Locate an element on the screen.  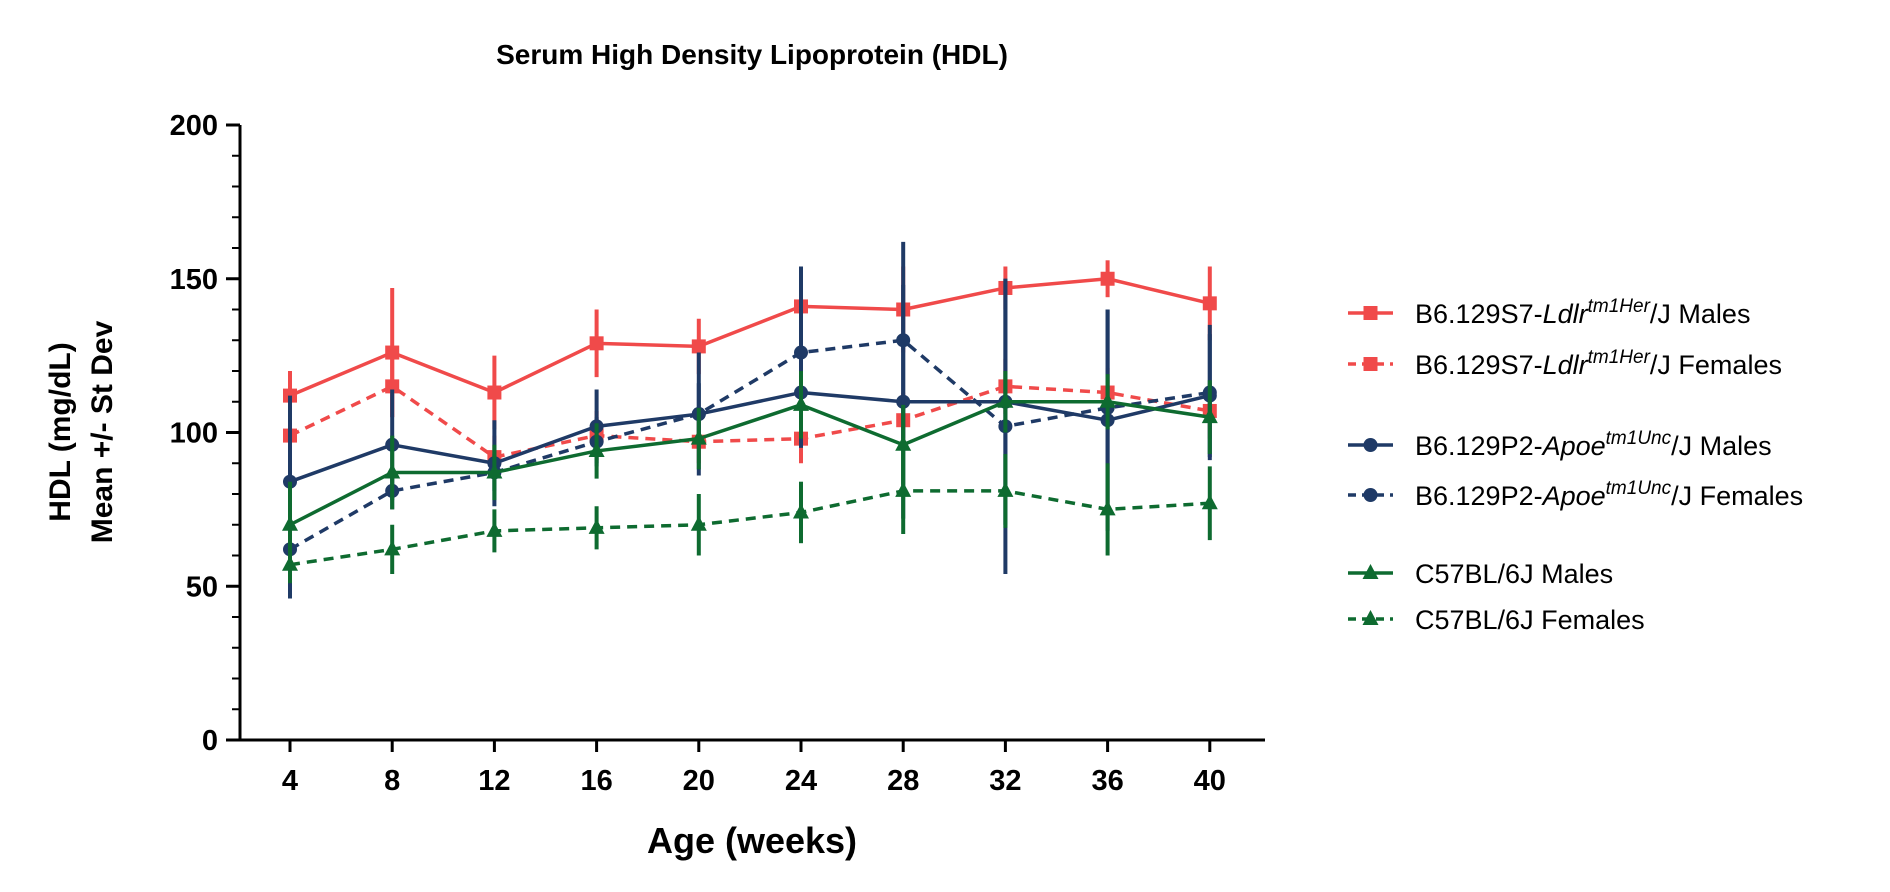
legend-item-4: C57BL/6J Males is located at coordinates (1480, 574).